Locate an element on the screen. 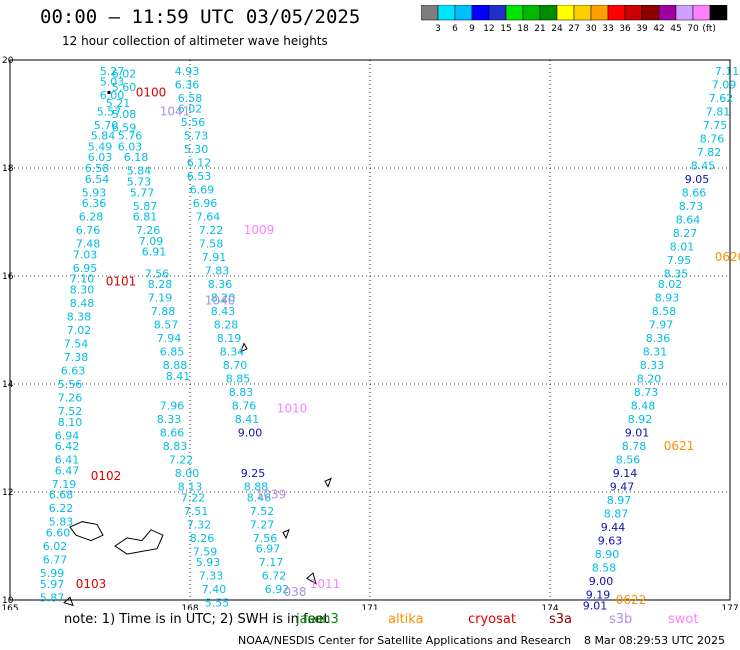 Image resolution: width=740 pixels, height=650 pixels. mission-legend-cryosat: cryosat is located at coordinates (492, 619).